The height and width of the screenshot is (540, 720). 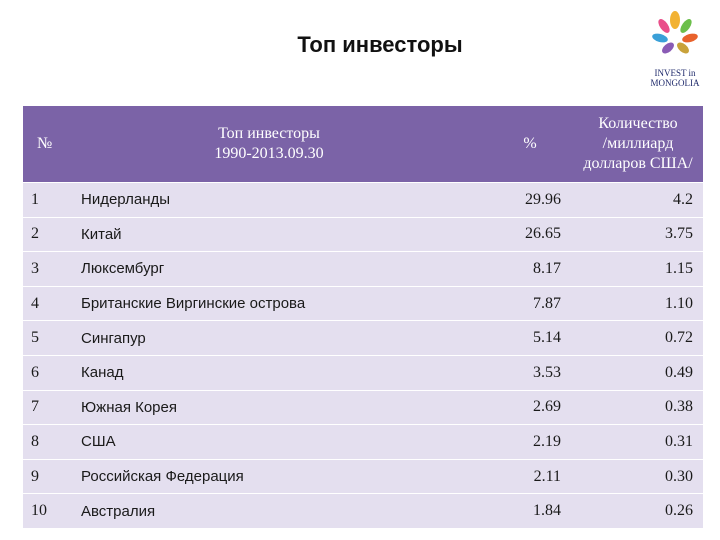 What do you see at coordinates (519, 269) in the screenshot?
I see `cell-percent: 8.17` at bounding box center [519, 269].